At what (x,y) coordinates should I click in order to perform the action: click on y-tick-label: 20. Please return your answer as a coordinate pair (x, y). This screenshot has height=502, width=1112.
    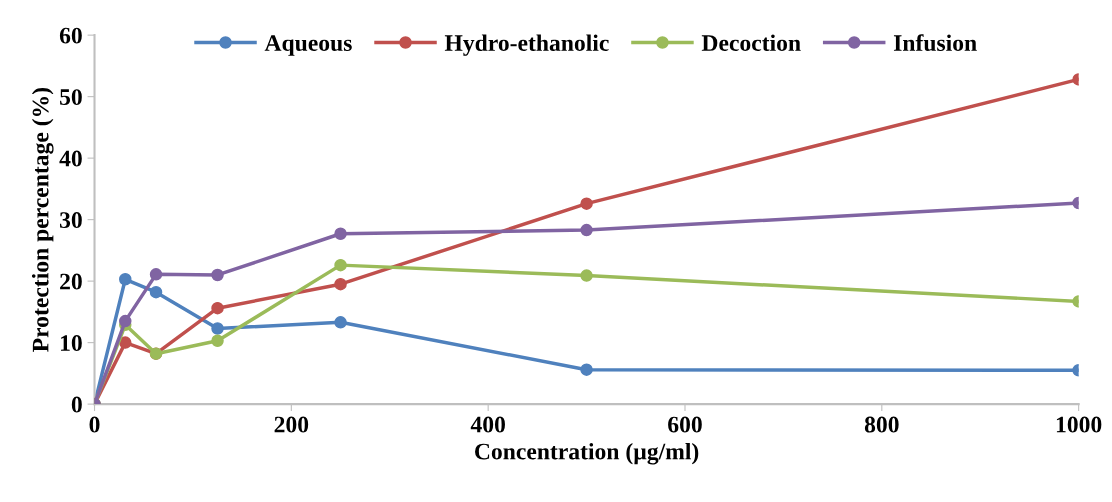
    Looking at the image, I should click on (71, 281).